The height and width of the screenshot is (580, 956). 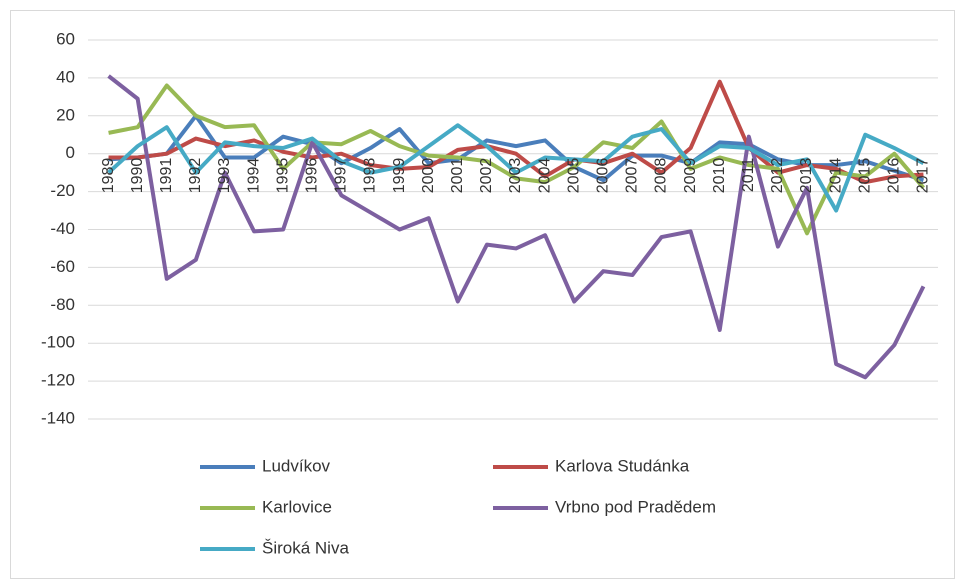 I want to click on y-tick-label: -100, so click(x=58, y=342).